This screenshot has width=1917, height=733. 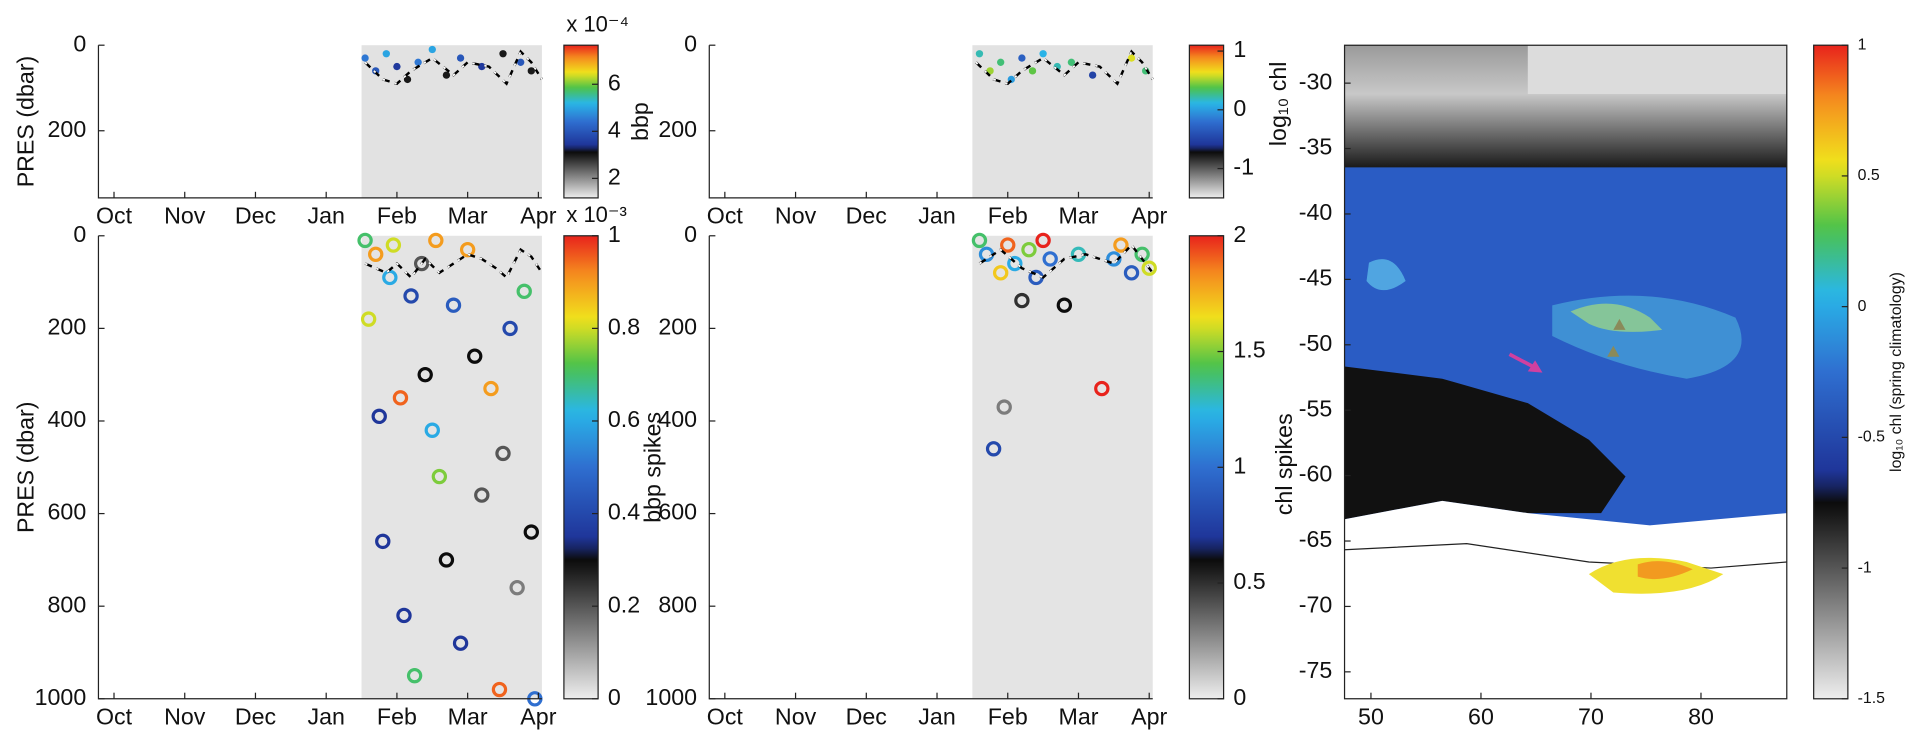 What do you see at coordinates (677, 604) in the screenshot?
I see `y-tick-label: 800` at bounding box center [677, 604].